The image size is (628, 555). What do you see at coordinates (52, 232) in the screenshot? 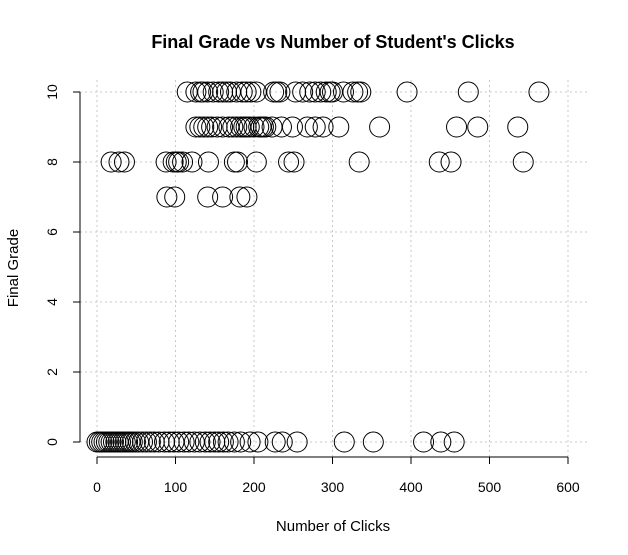
I see `y-tick-label: 6` at bounding box center [52, 232].